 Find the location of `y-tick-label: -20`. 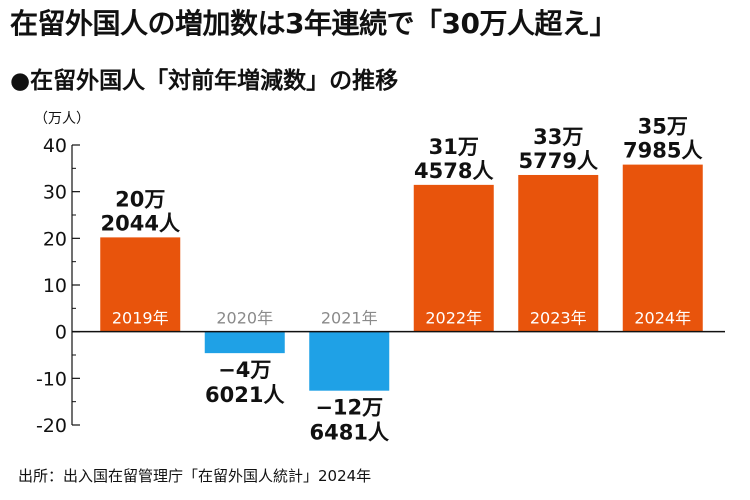

y-tick-label: -20 is located at coordinates (51, 426).